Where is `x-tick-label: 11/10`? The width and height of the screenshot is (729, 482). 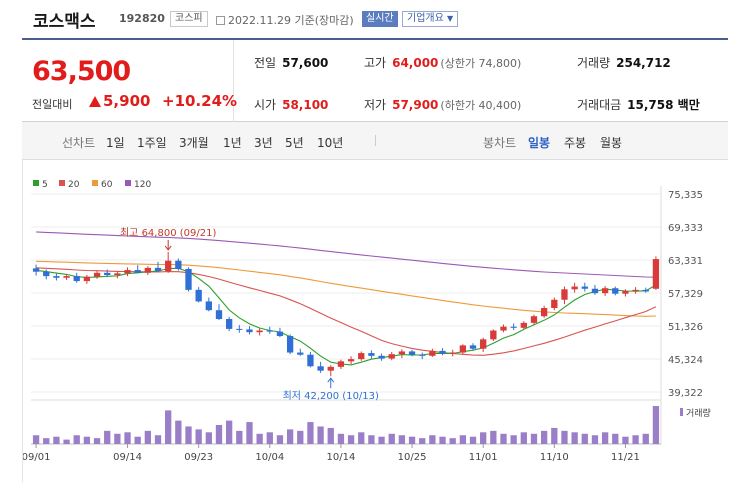 x-tick-label: 11/10 is located at coordinates (554, 457).